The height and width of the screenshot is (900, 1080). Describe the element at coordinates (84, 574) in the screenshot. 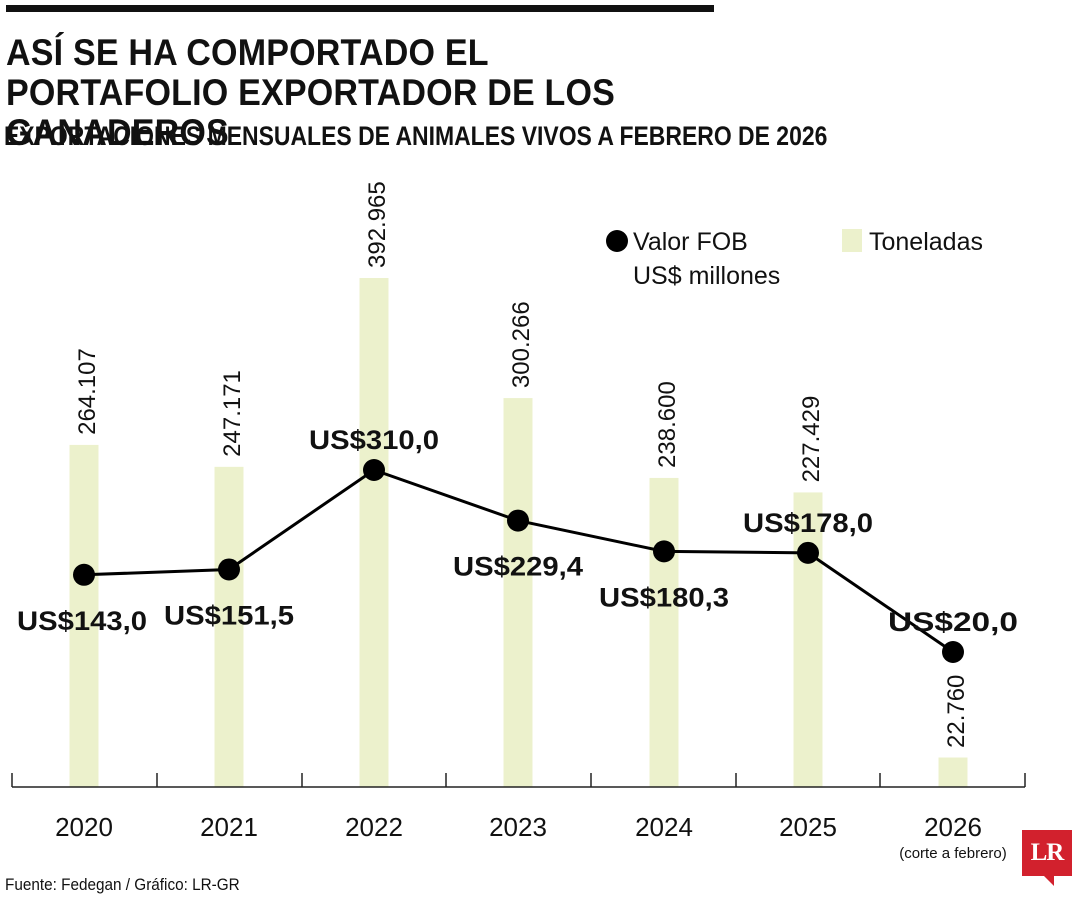

I see `point-2020` at that location.